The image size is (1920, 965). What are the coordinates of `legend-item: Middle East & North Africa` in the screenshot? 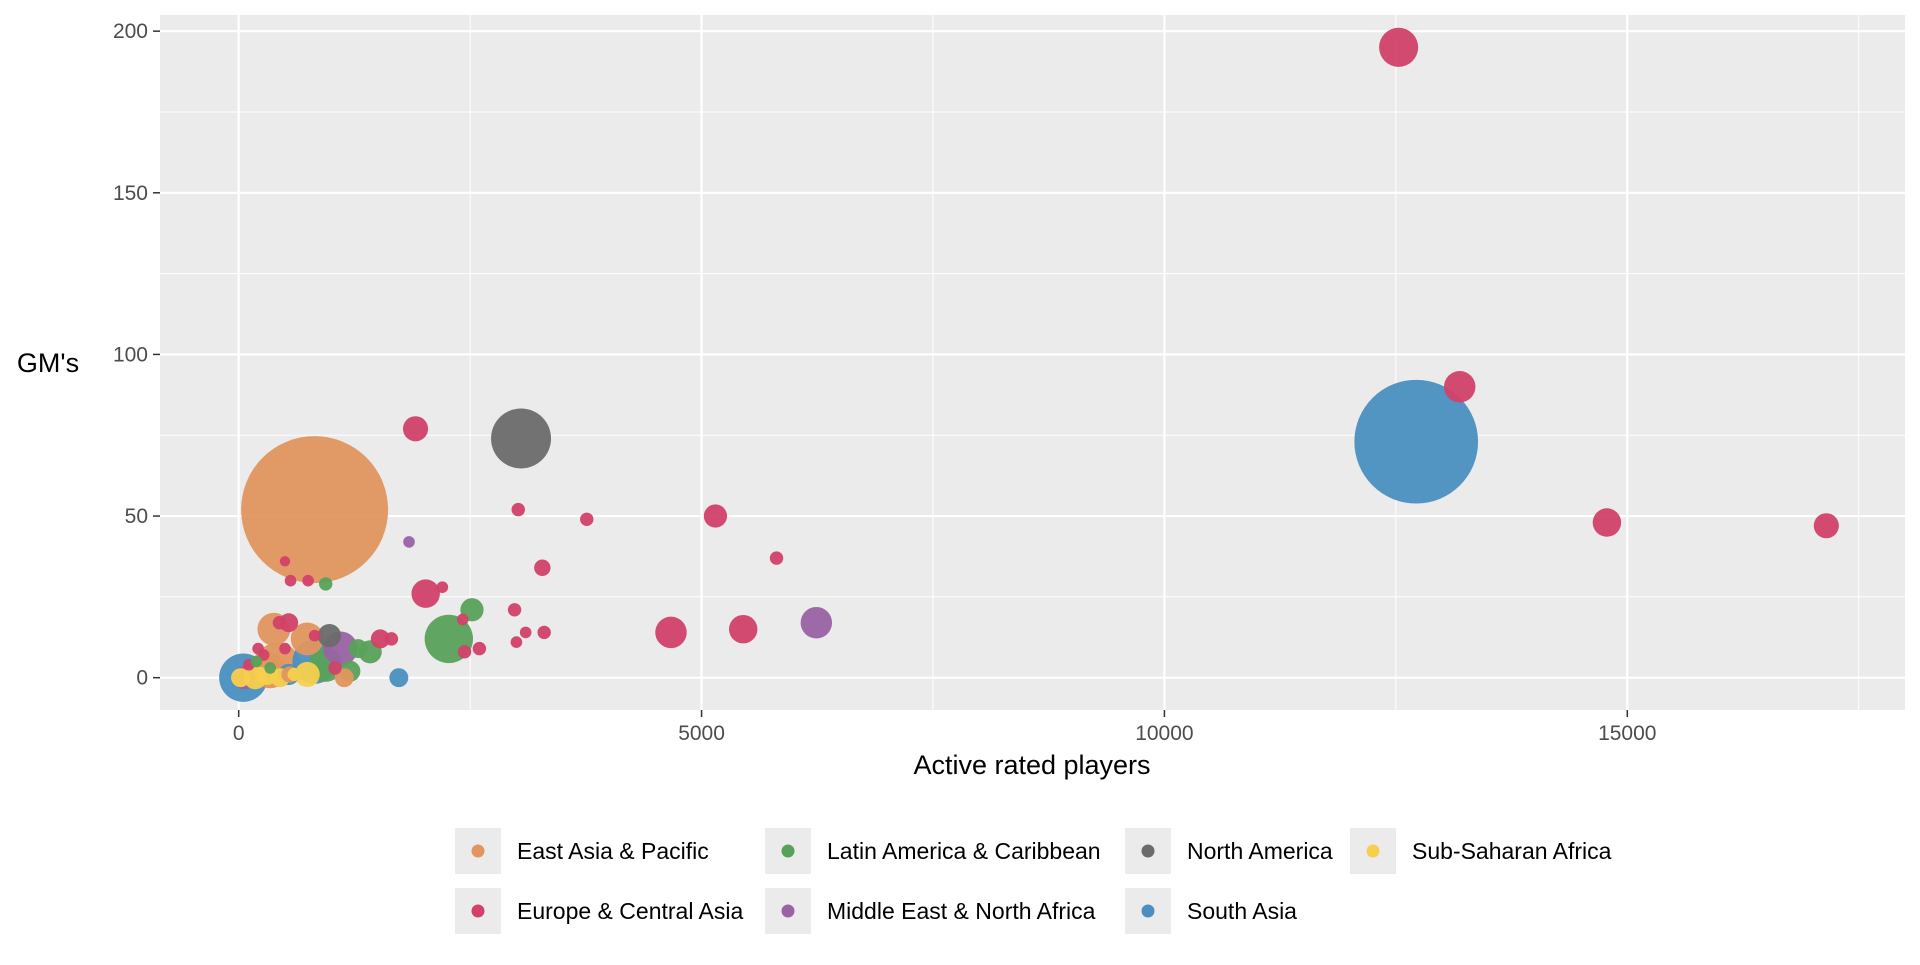 It's located at (930, 911).